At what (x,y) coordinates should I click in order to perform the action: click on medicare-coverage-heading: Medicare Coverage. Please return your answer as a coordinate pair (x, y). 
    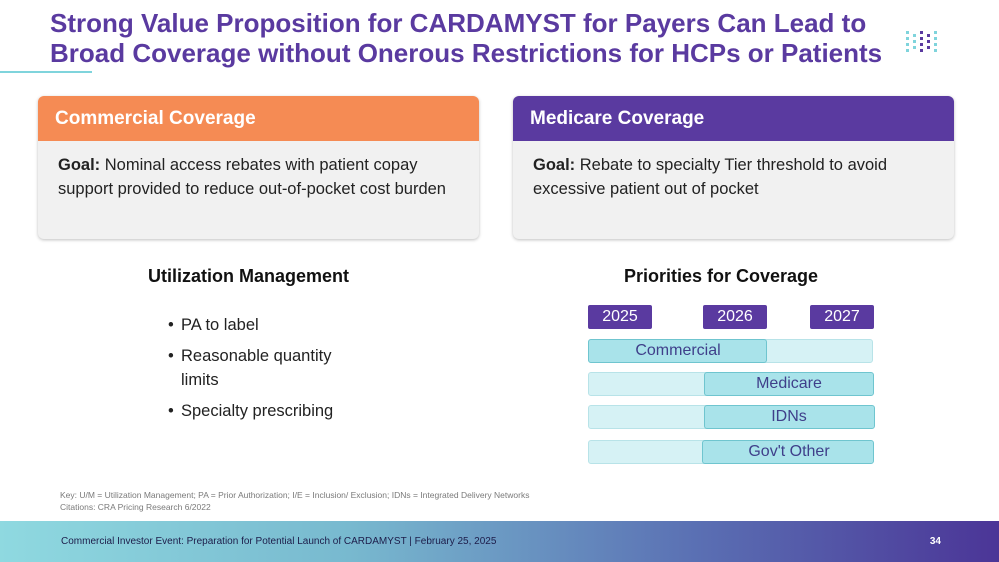
    Looking at the image, I should click on (733, 118).